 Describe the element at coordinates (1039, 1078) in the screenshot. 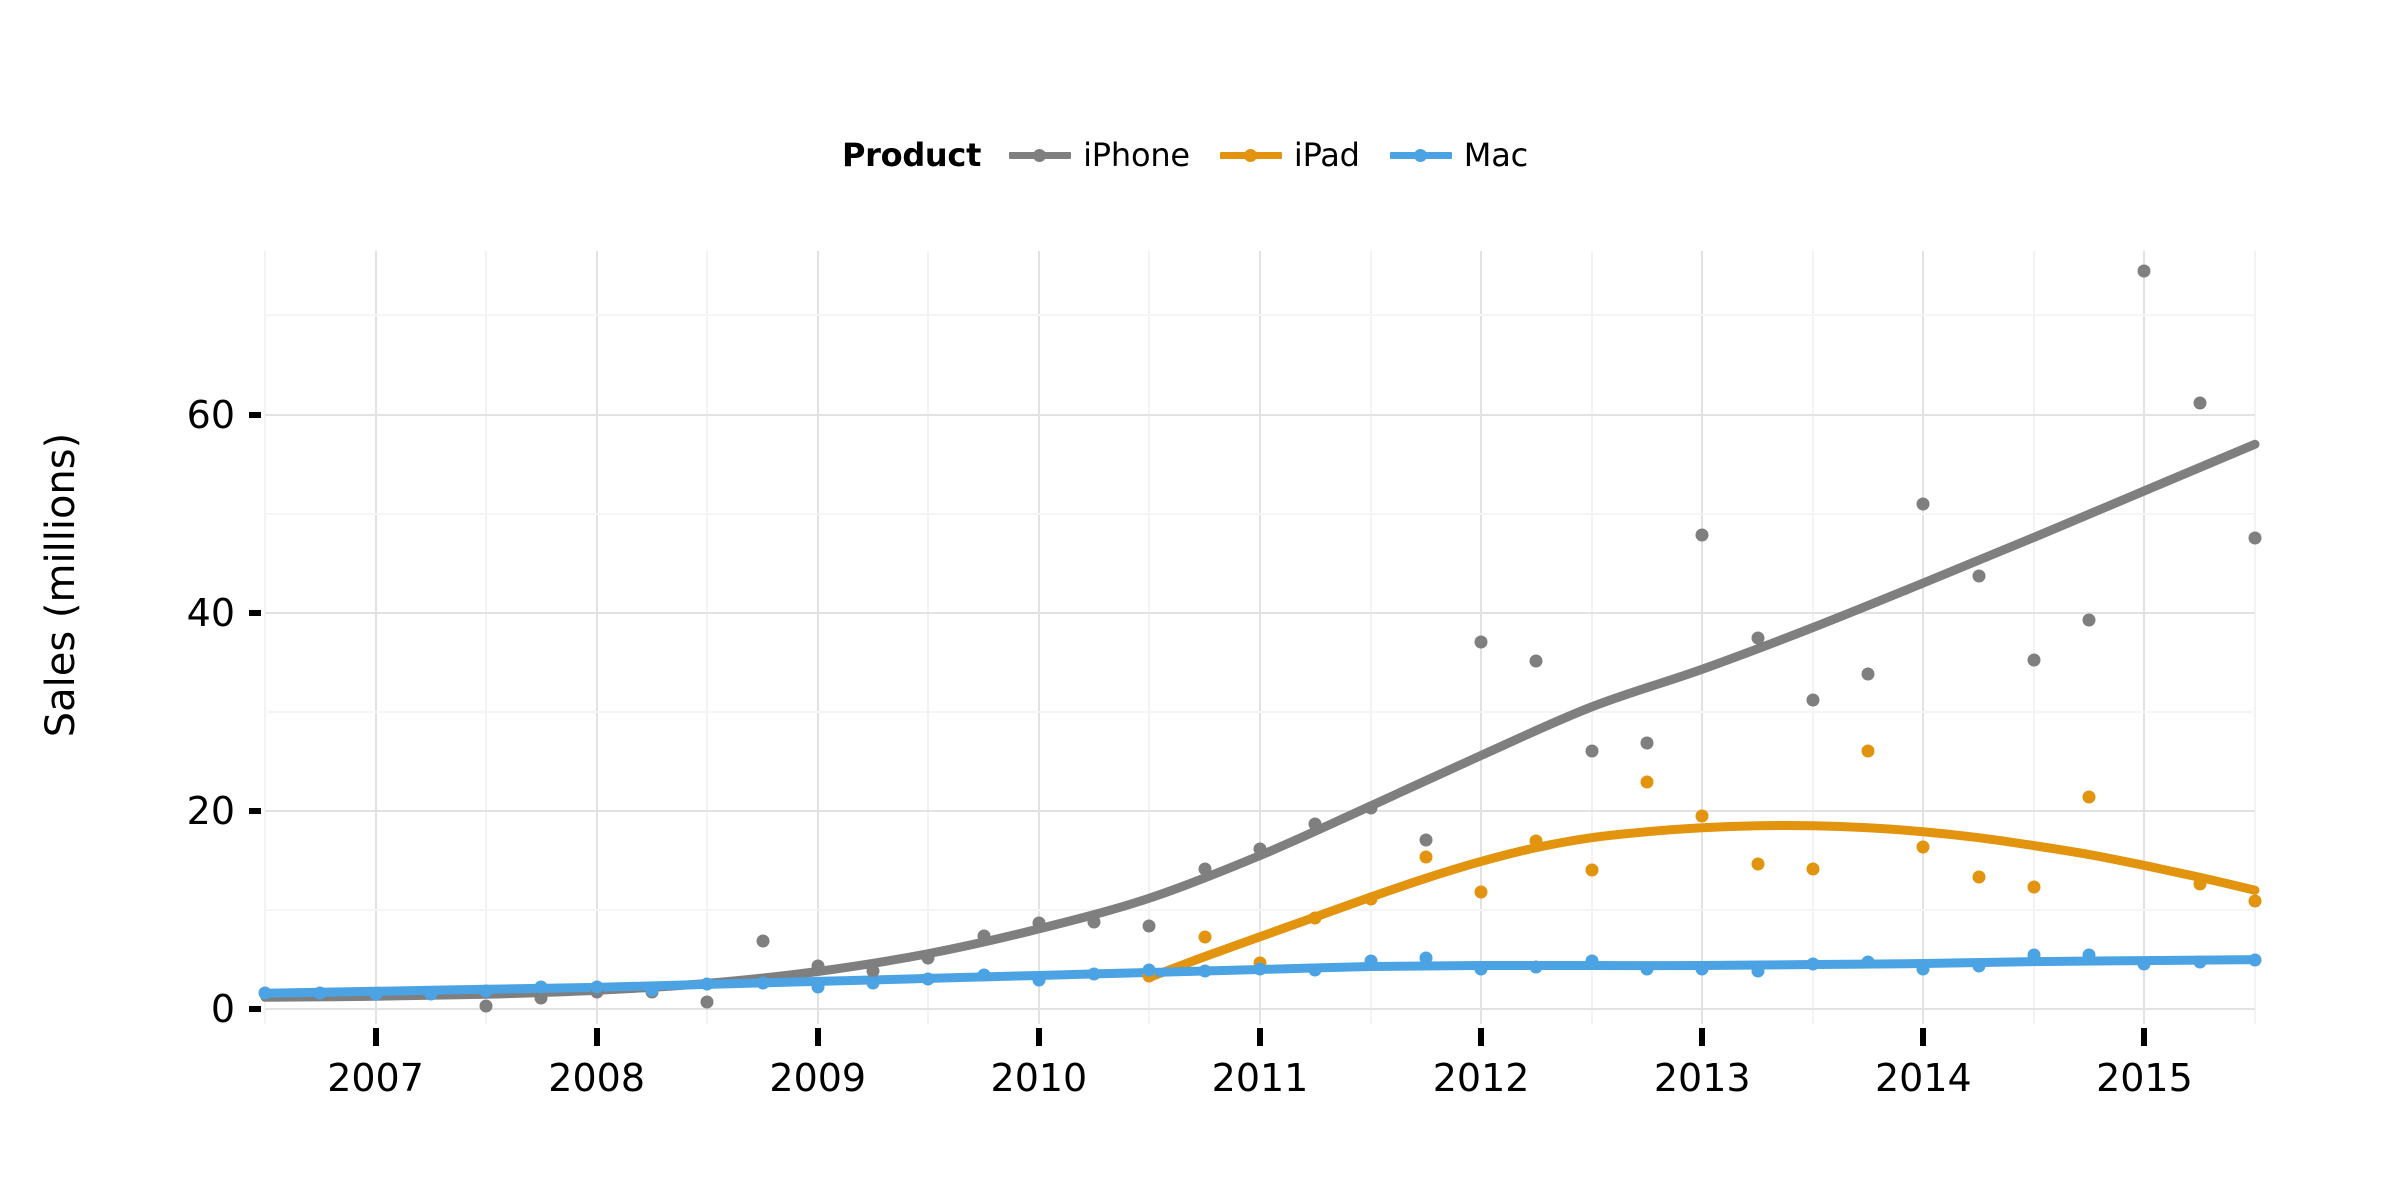

I see `x-tick-label: 2010` at that location.